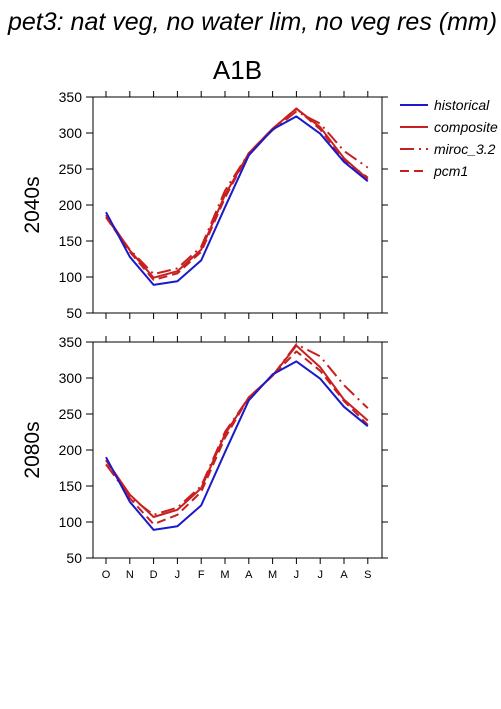  I want to click on panel-ylabel: 2080s, so click(32, 449).